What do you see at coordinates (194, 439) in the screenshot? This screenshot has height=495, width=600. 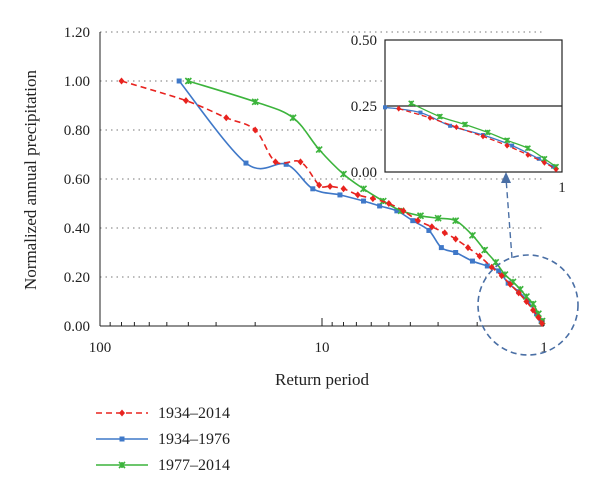 I see `legend-label: 1934–1976` at bounding box center [194, 439].